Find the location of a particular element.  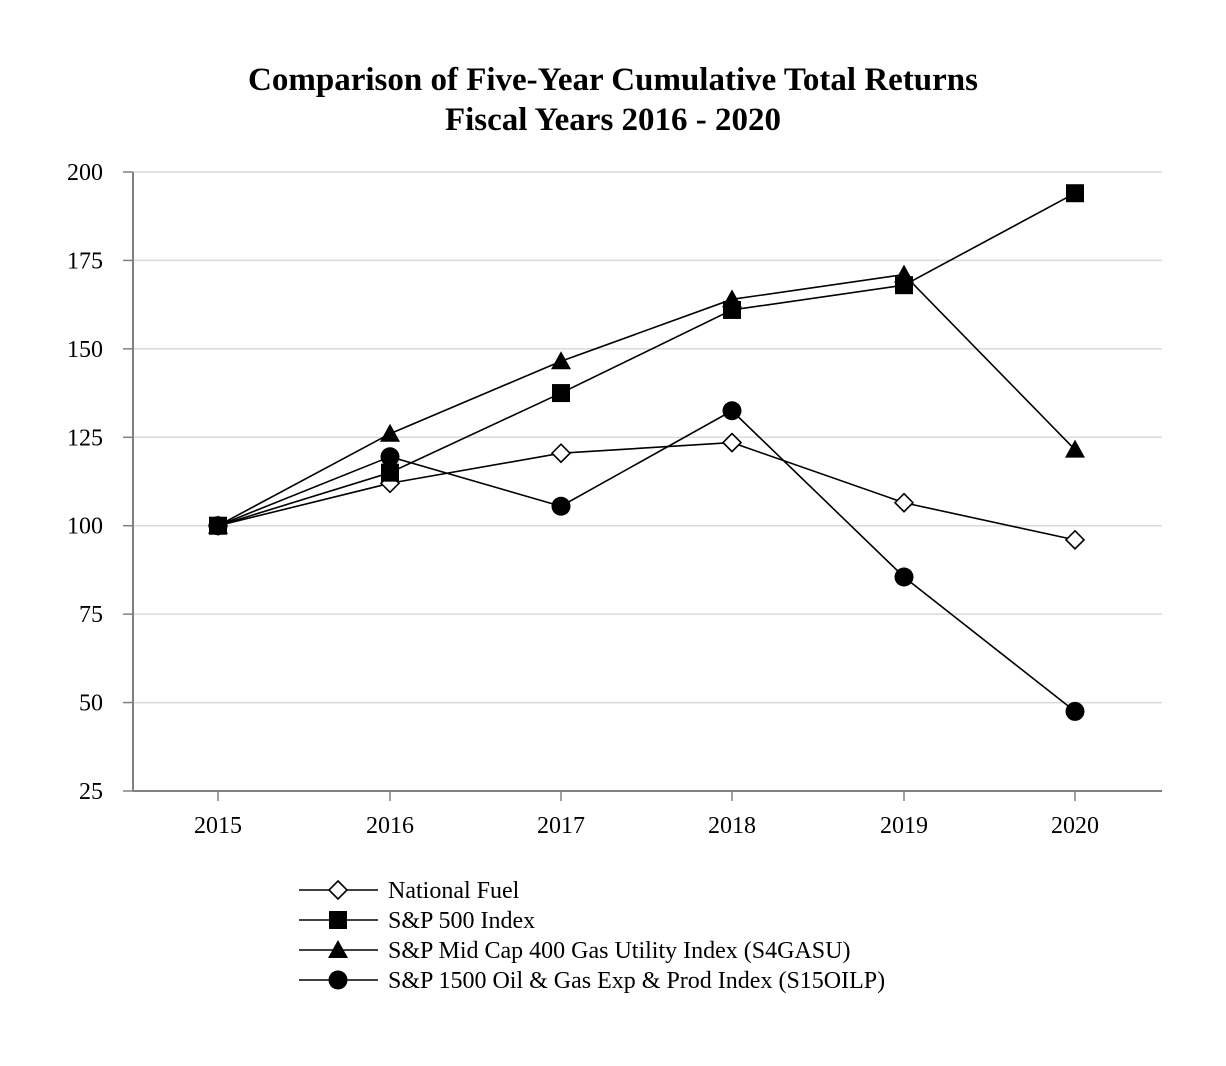

x-tick-label: 2020 is located at coordinates (1075, 826).